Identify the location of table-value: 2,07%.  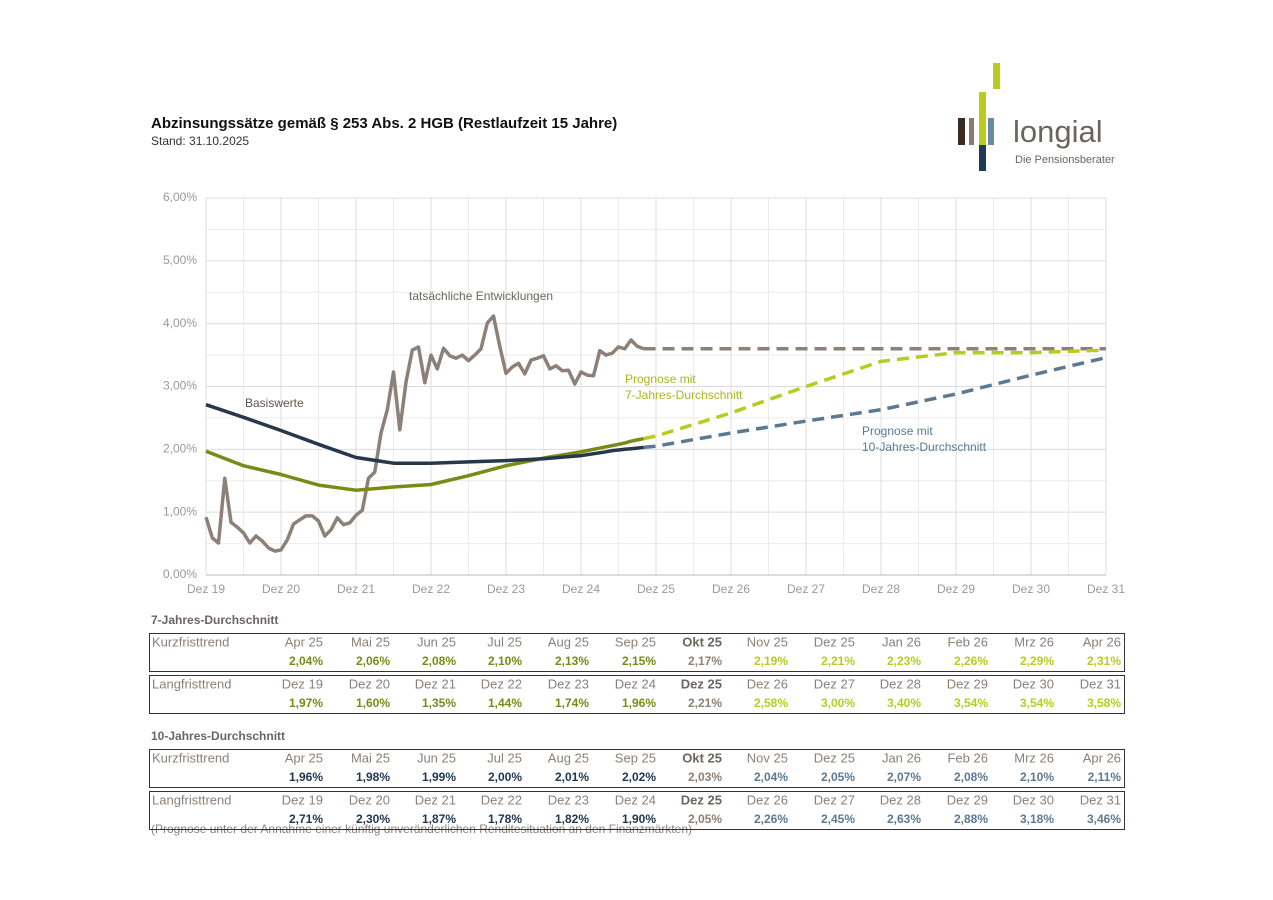
(904, 777).